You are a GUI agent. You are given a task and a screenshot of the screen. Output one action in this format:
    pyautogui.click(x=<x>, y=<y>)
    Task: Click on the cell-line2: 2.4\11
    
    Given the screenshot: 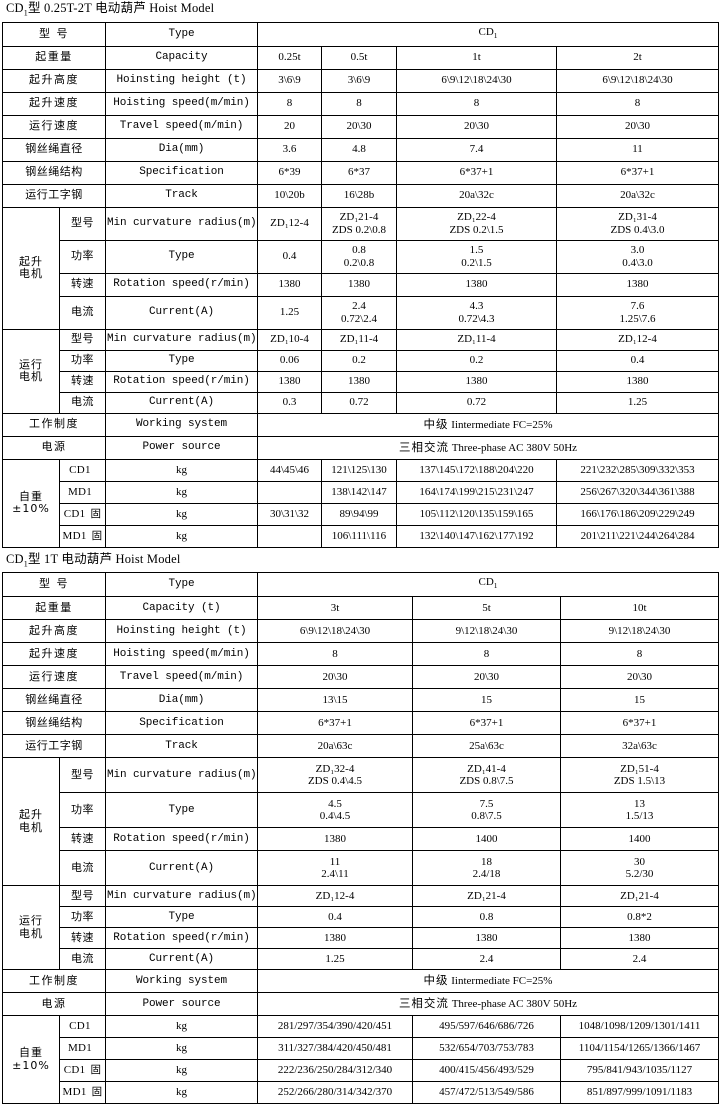 What is the action you would take?
    pyautogui.click(x=335, y=874)
    